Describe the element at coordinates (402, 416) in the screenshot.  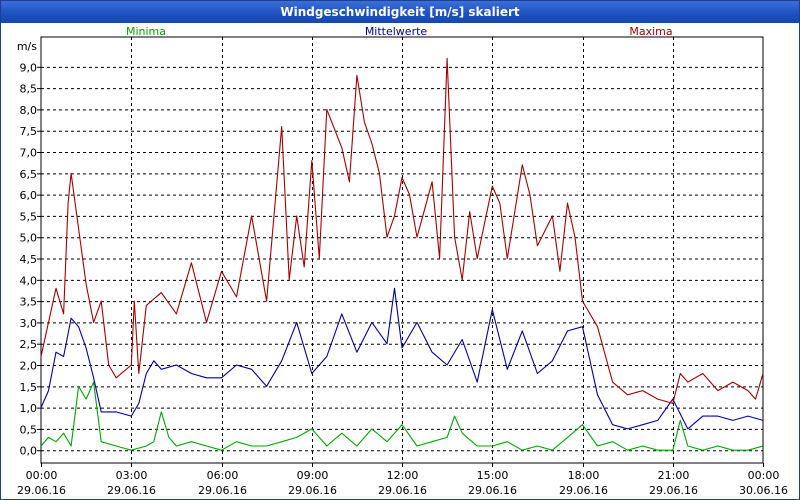
I see `series-line-minima` at that location.